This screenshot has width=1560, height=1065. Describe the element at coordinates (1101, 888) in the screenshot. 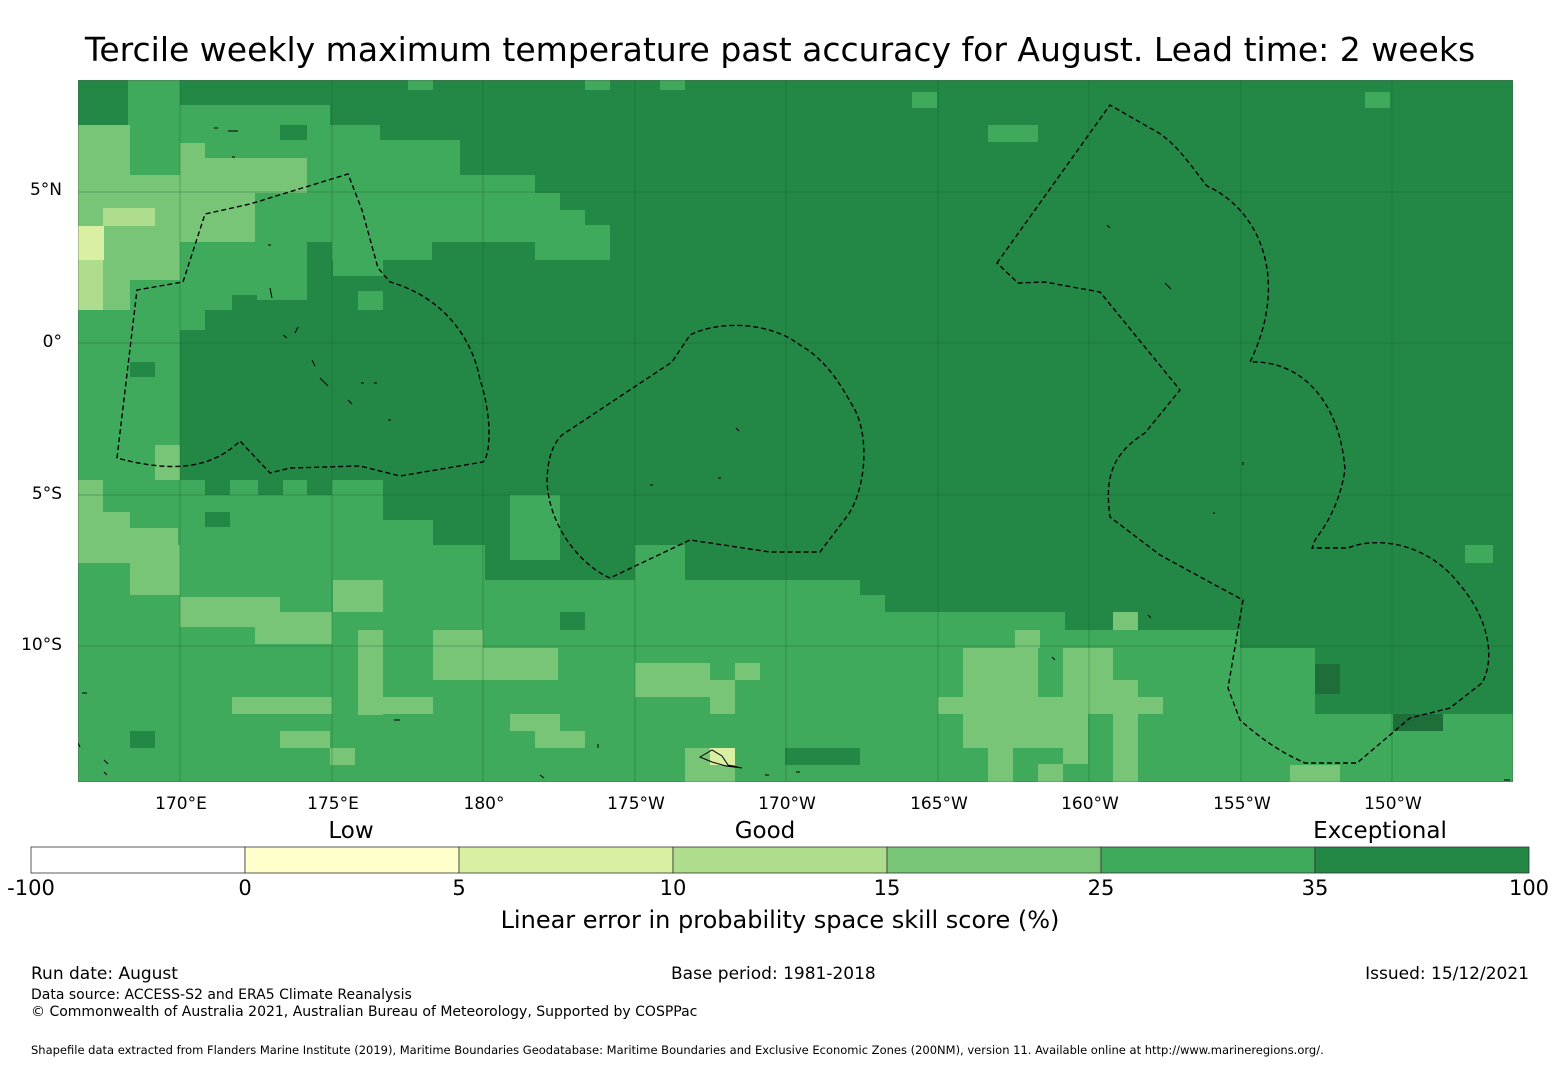

I see `legend-tick-25: 25` at that location.